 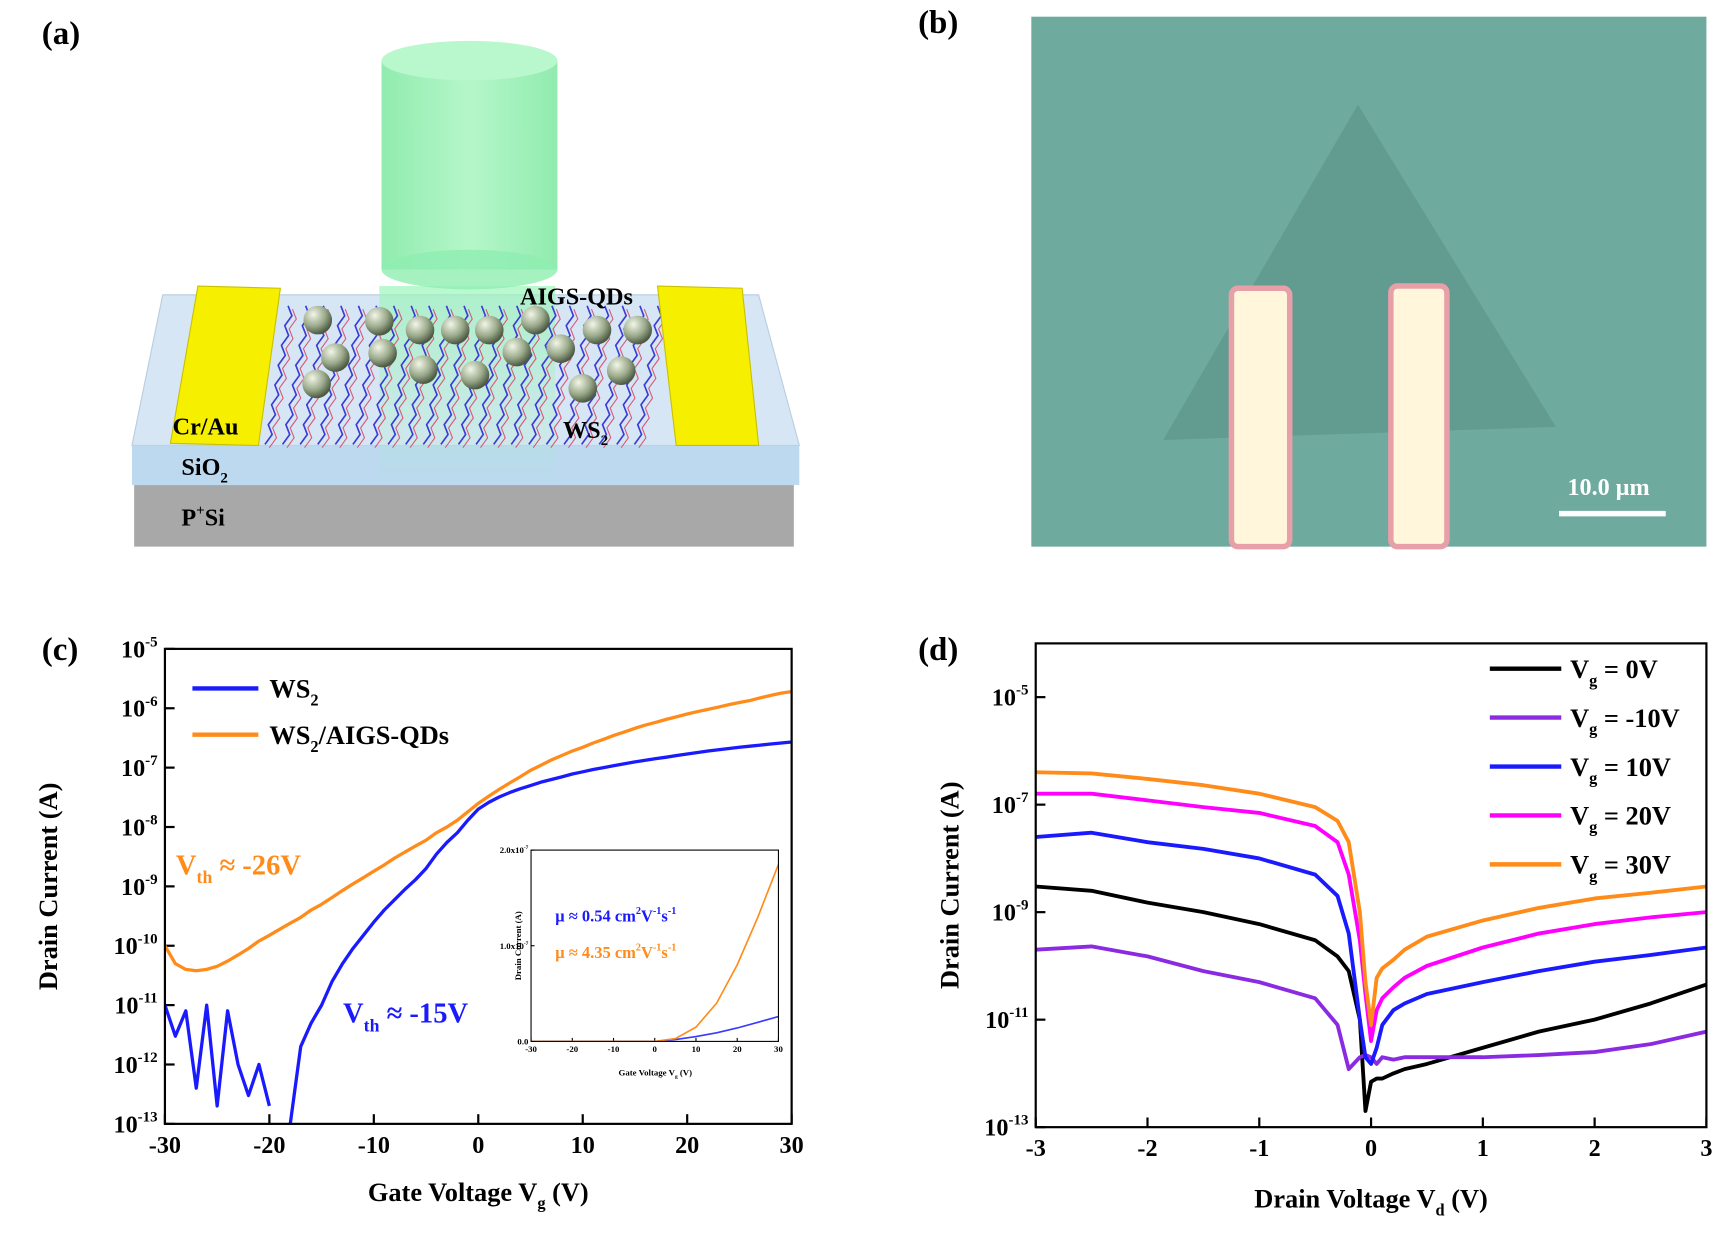 I want to click on substrate-label: P+Si, so click(x=203, y=517).